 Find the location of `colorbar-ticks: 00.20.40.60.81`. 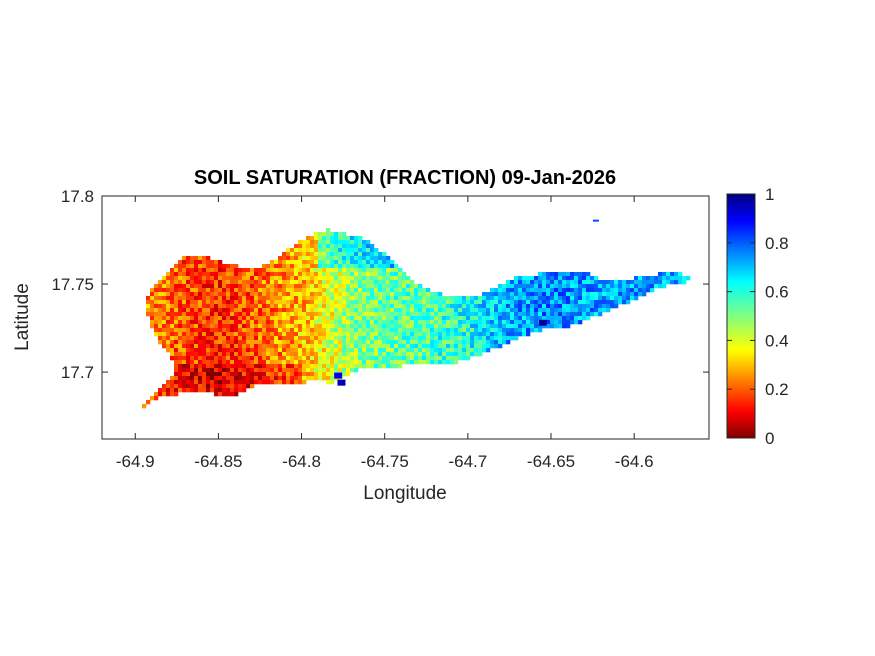

colorbar-ticks: 00.20.40.60.81 is located at coordinates (758, 316).